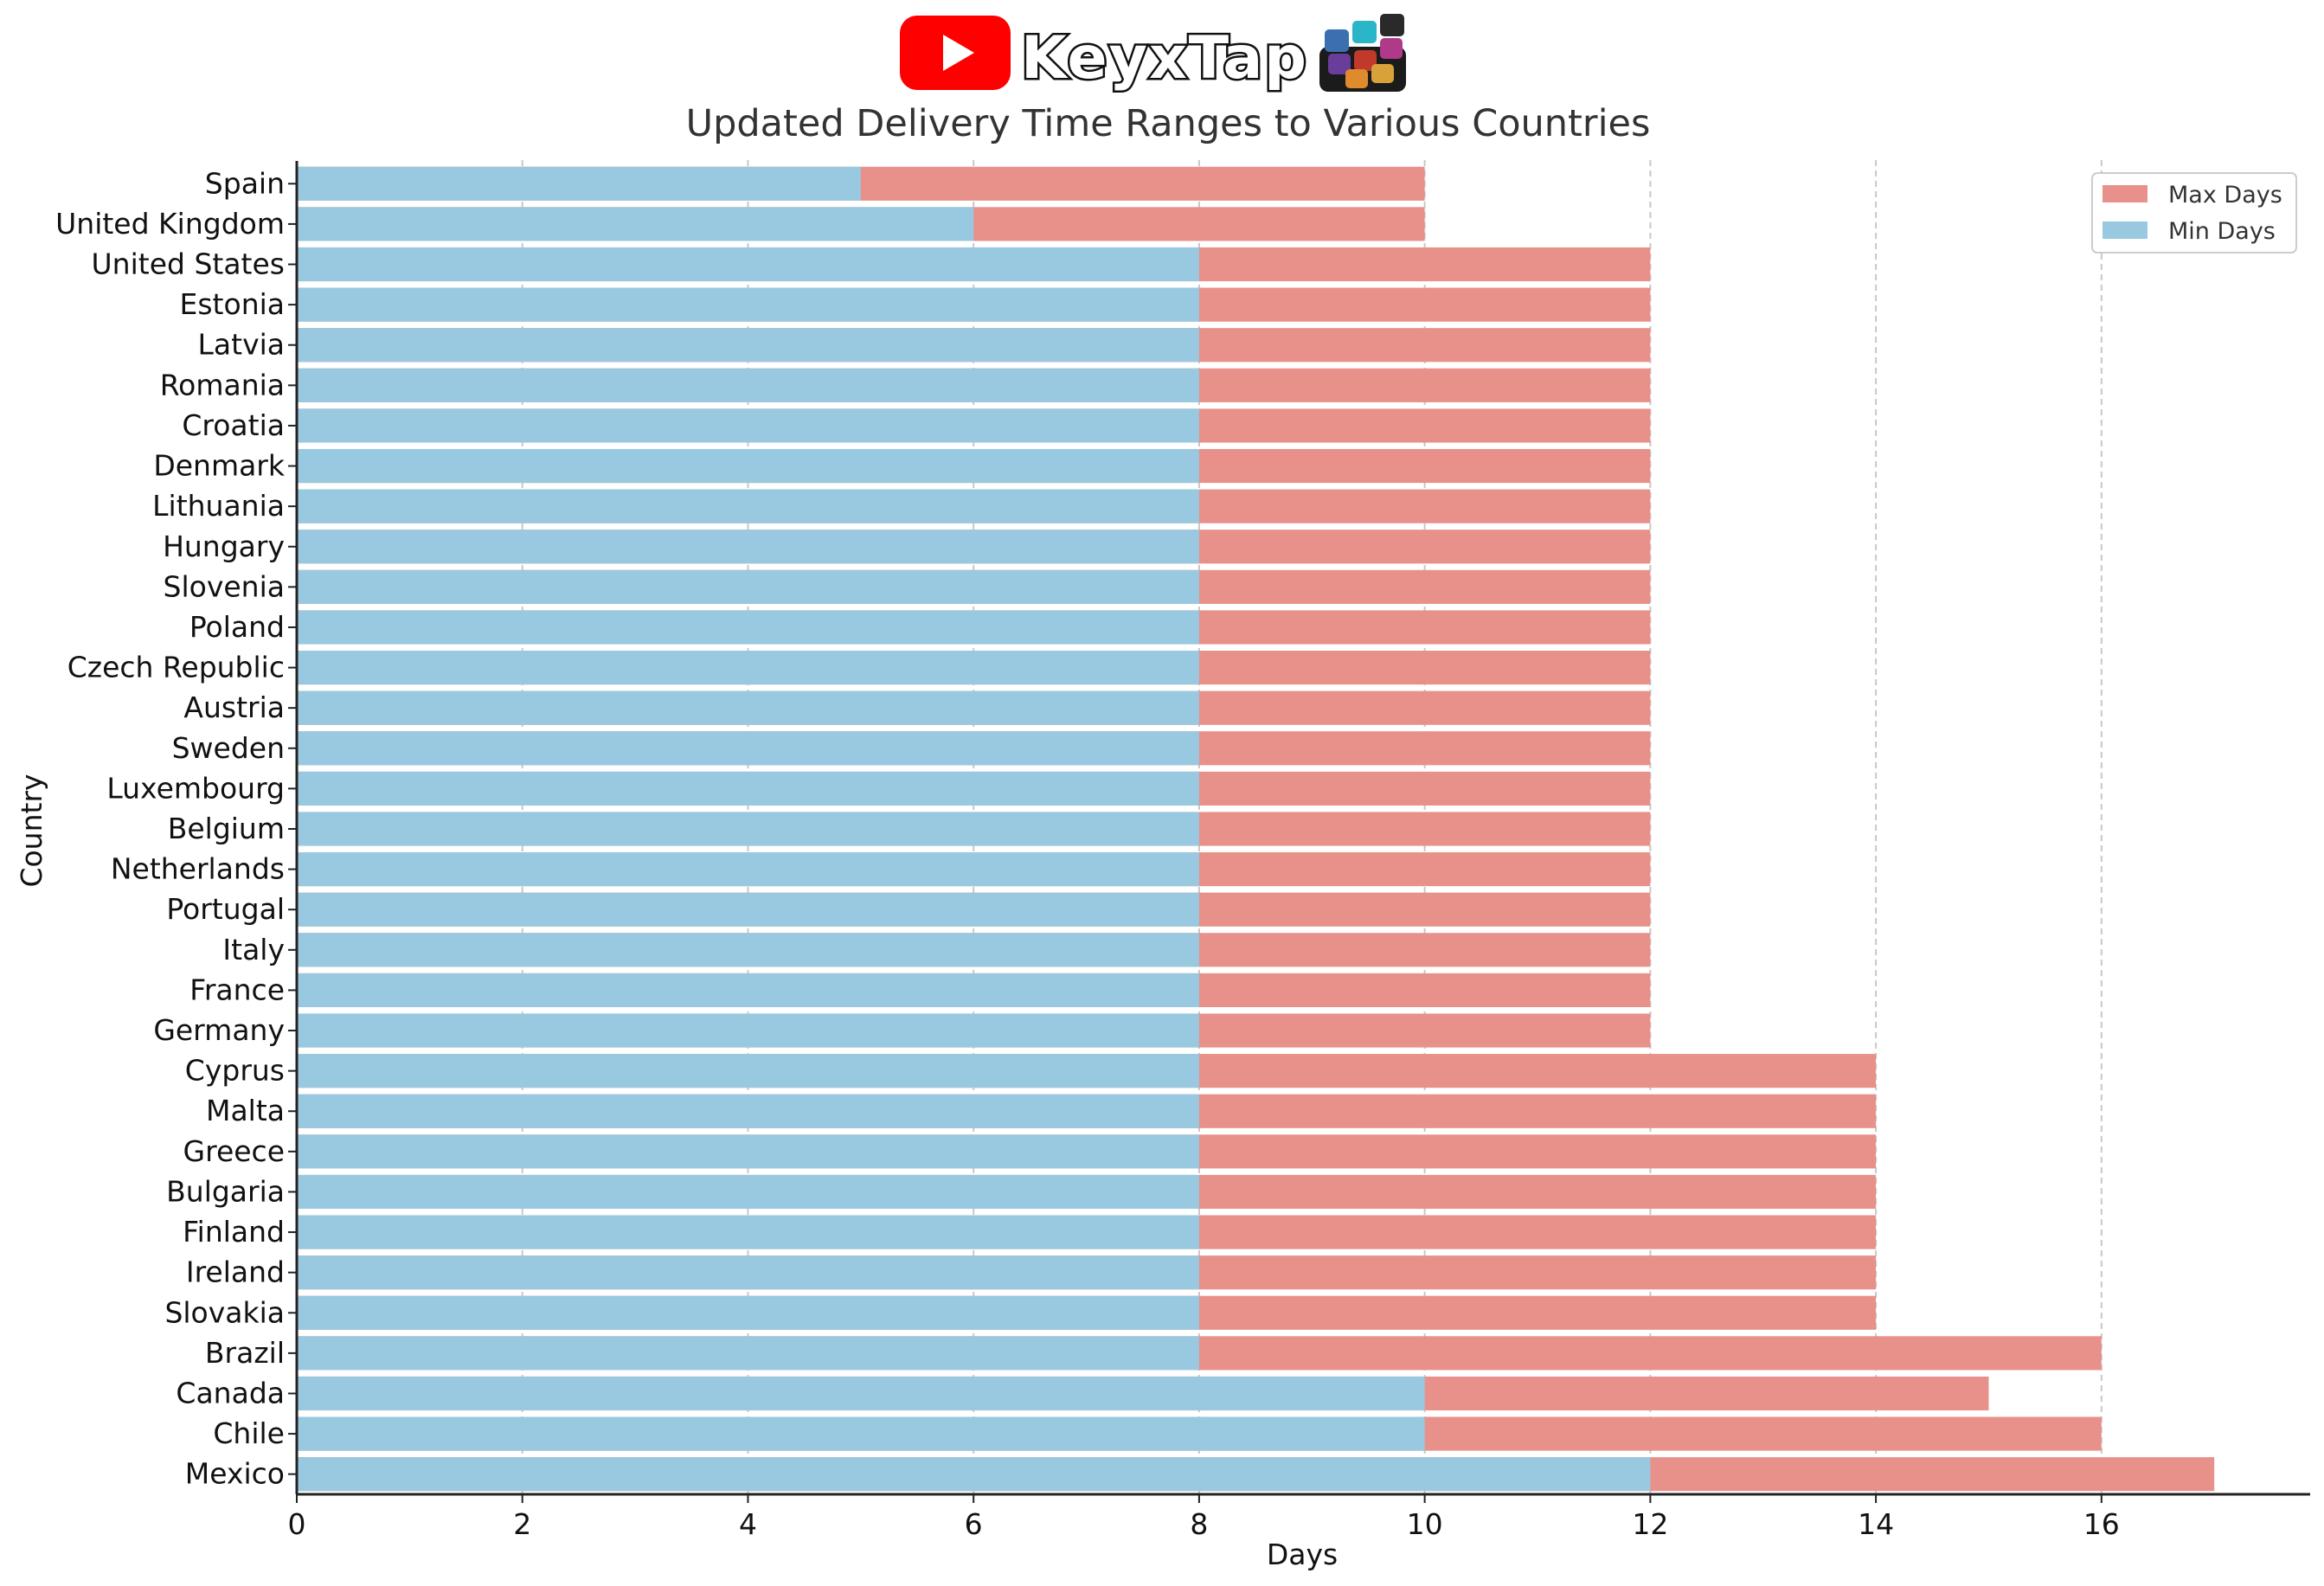 This screenshot has height=1586, width=2324. Describe the element at coordinates (230, 1392) in the screenshot. I see `y-tick-label: Canada` at that location.